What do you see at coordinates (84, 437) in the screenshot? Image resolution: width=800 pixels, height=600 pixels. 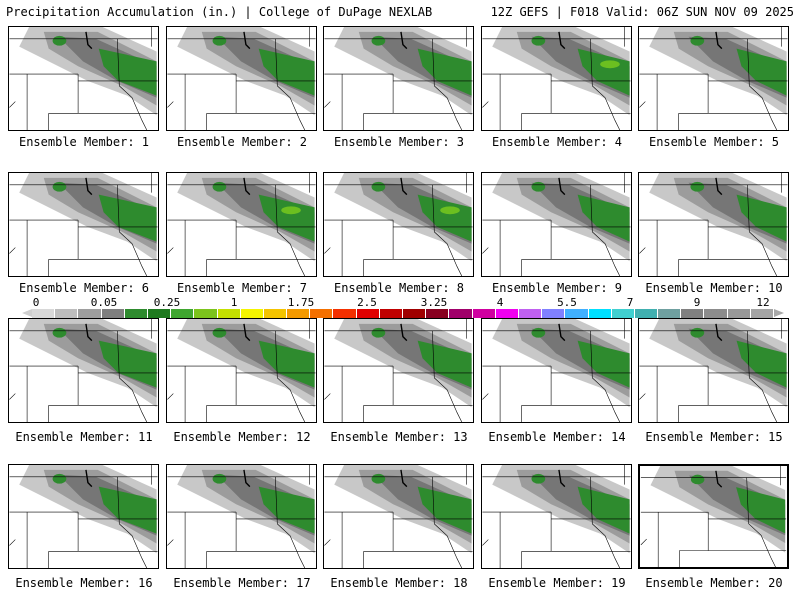 I see `ensemble-member-caption: Ensemble Member: 11` at bounding box center [84, 437].